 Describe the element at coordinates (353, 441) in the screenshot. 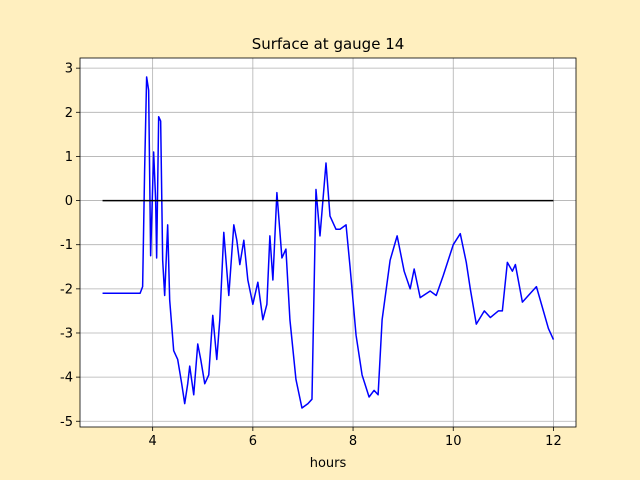

I see `x-tick-label: 8` at that location.